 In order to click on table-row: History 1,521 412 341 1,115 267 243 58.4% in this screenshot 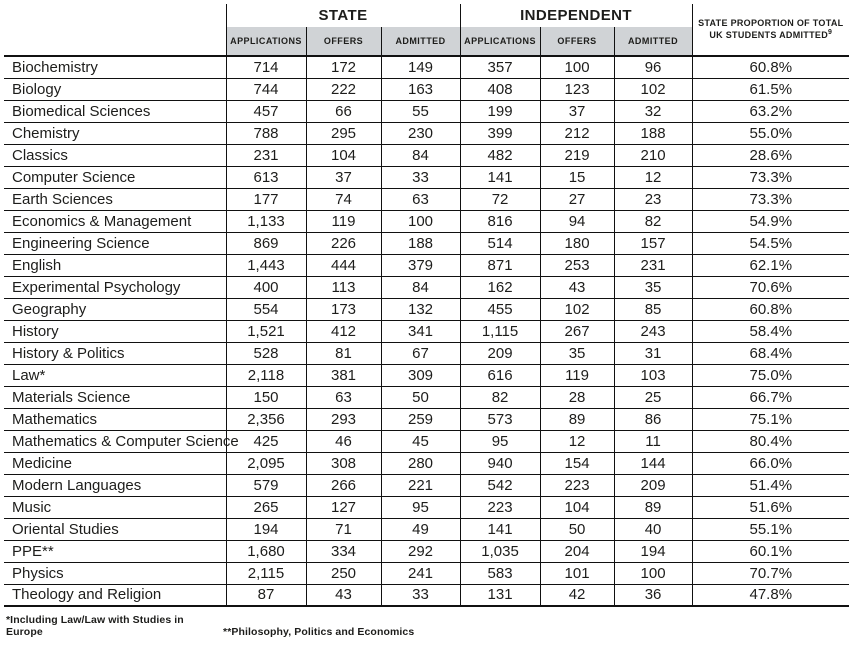, I will do `click(427, 331)`.